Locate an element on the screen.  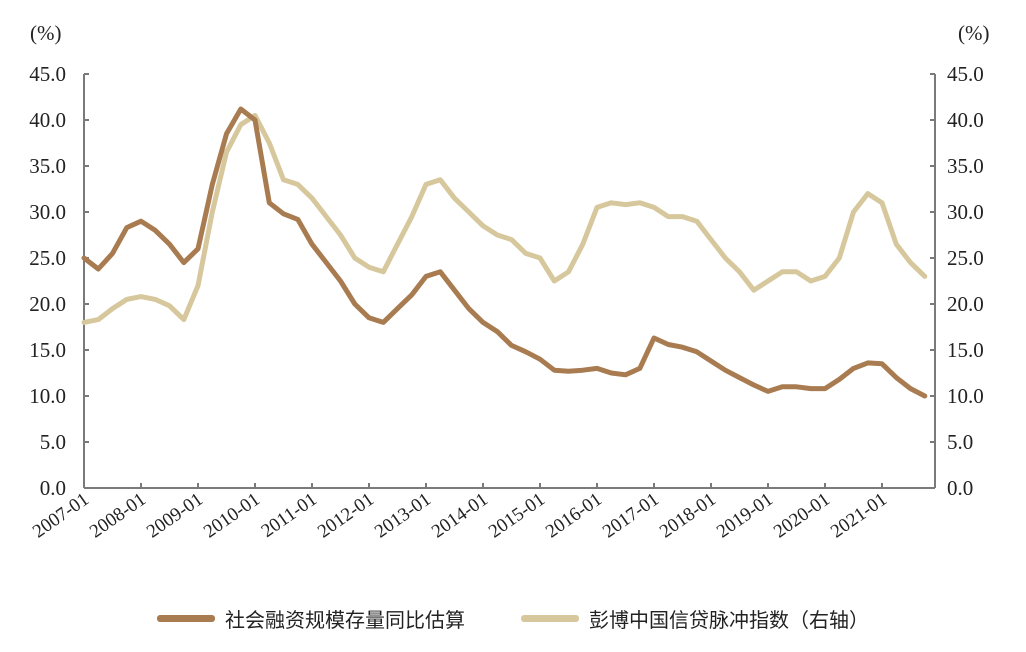
left-axis-tick-label: 30.0 is located at coordinates (47, 212).